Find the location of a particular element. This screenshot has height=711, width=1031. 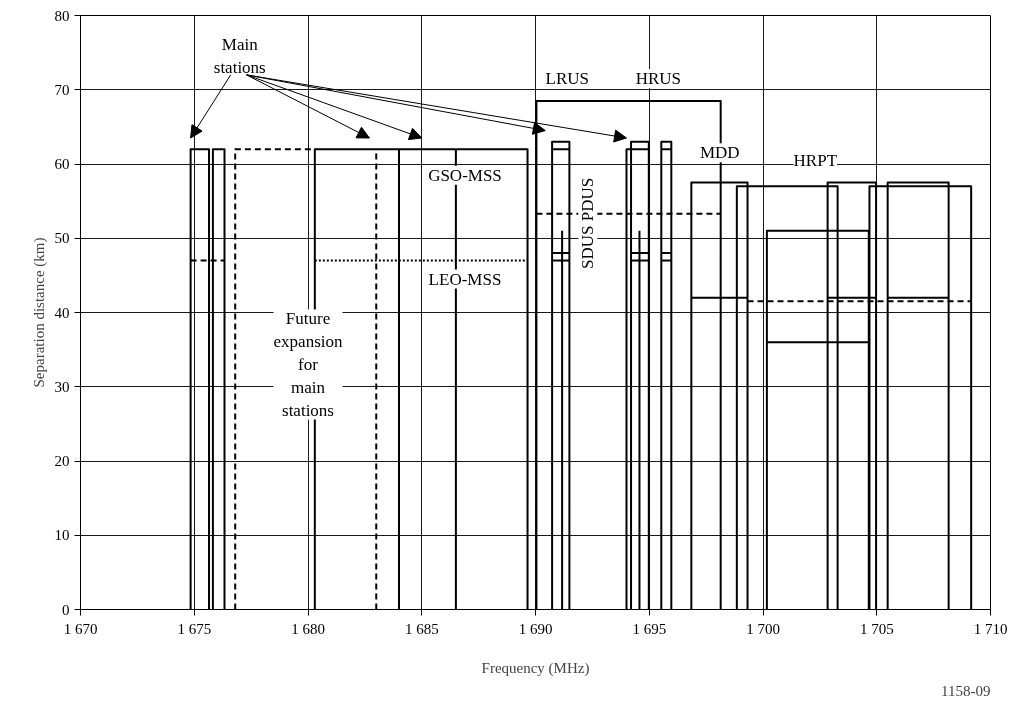

y-tick-label: 30 is located at coordinates (62, 386).